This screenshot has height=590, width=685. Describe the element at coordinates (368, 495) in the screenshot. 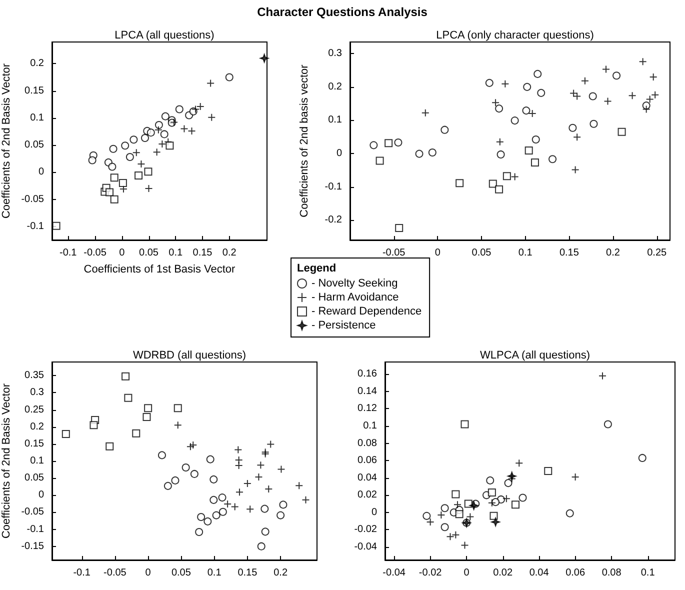

I see `y-tick-label: 0.02` at that location.